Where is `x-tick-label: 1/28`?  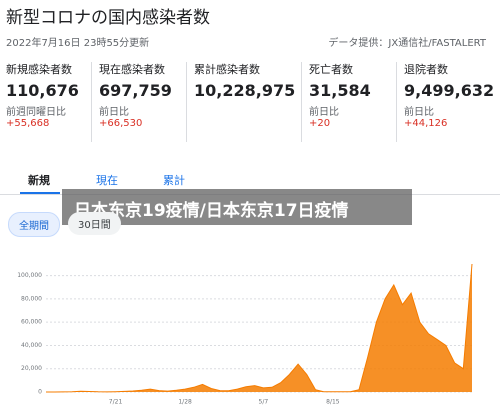
x-tick-label: 1/28 is located at coordinates (185, 402).